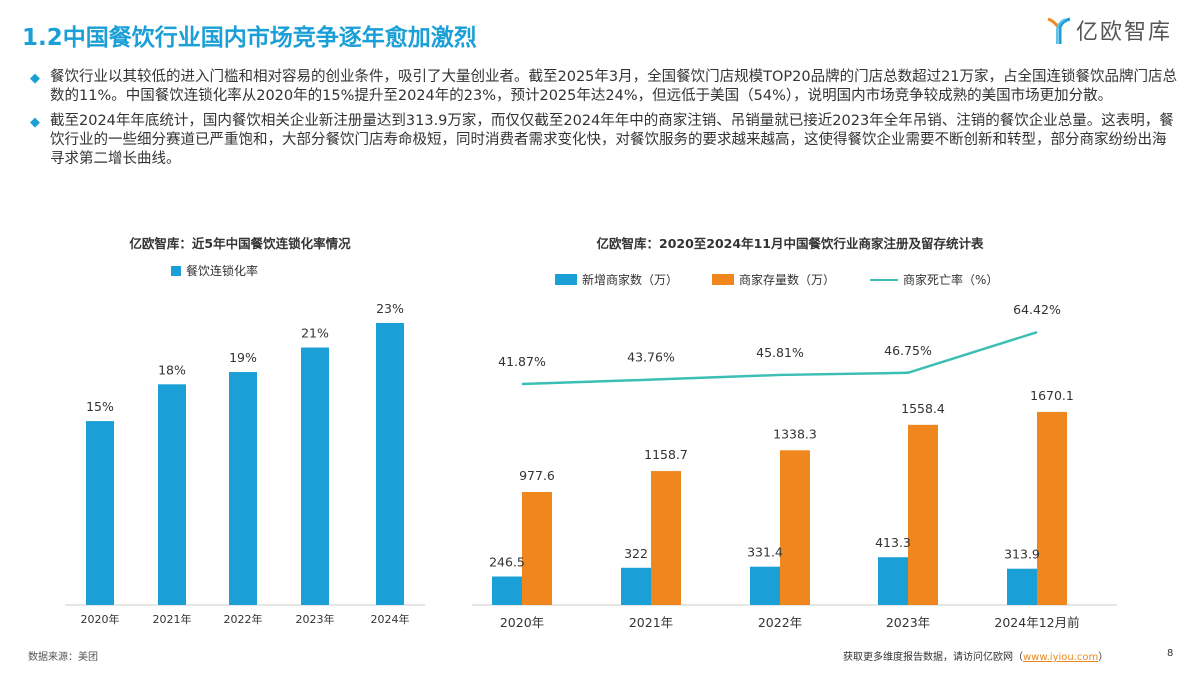 This screenshot has height=675, width=1200. Describe the element at coordinates (1036, 622) in the screenshot. I see `chart2-x-tick: 2024年12月前` at that location.